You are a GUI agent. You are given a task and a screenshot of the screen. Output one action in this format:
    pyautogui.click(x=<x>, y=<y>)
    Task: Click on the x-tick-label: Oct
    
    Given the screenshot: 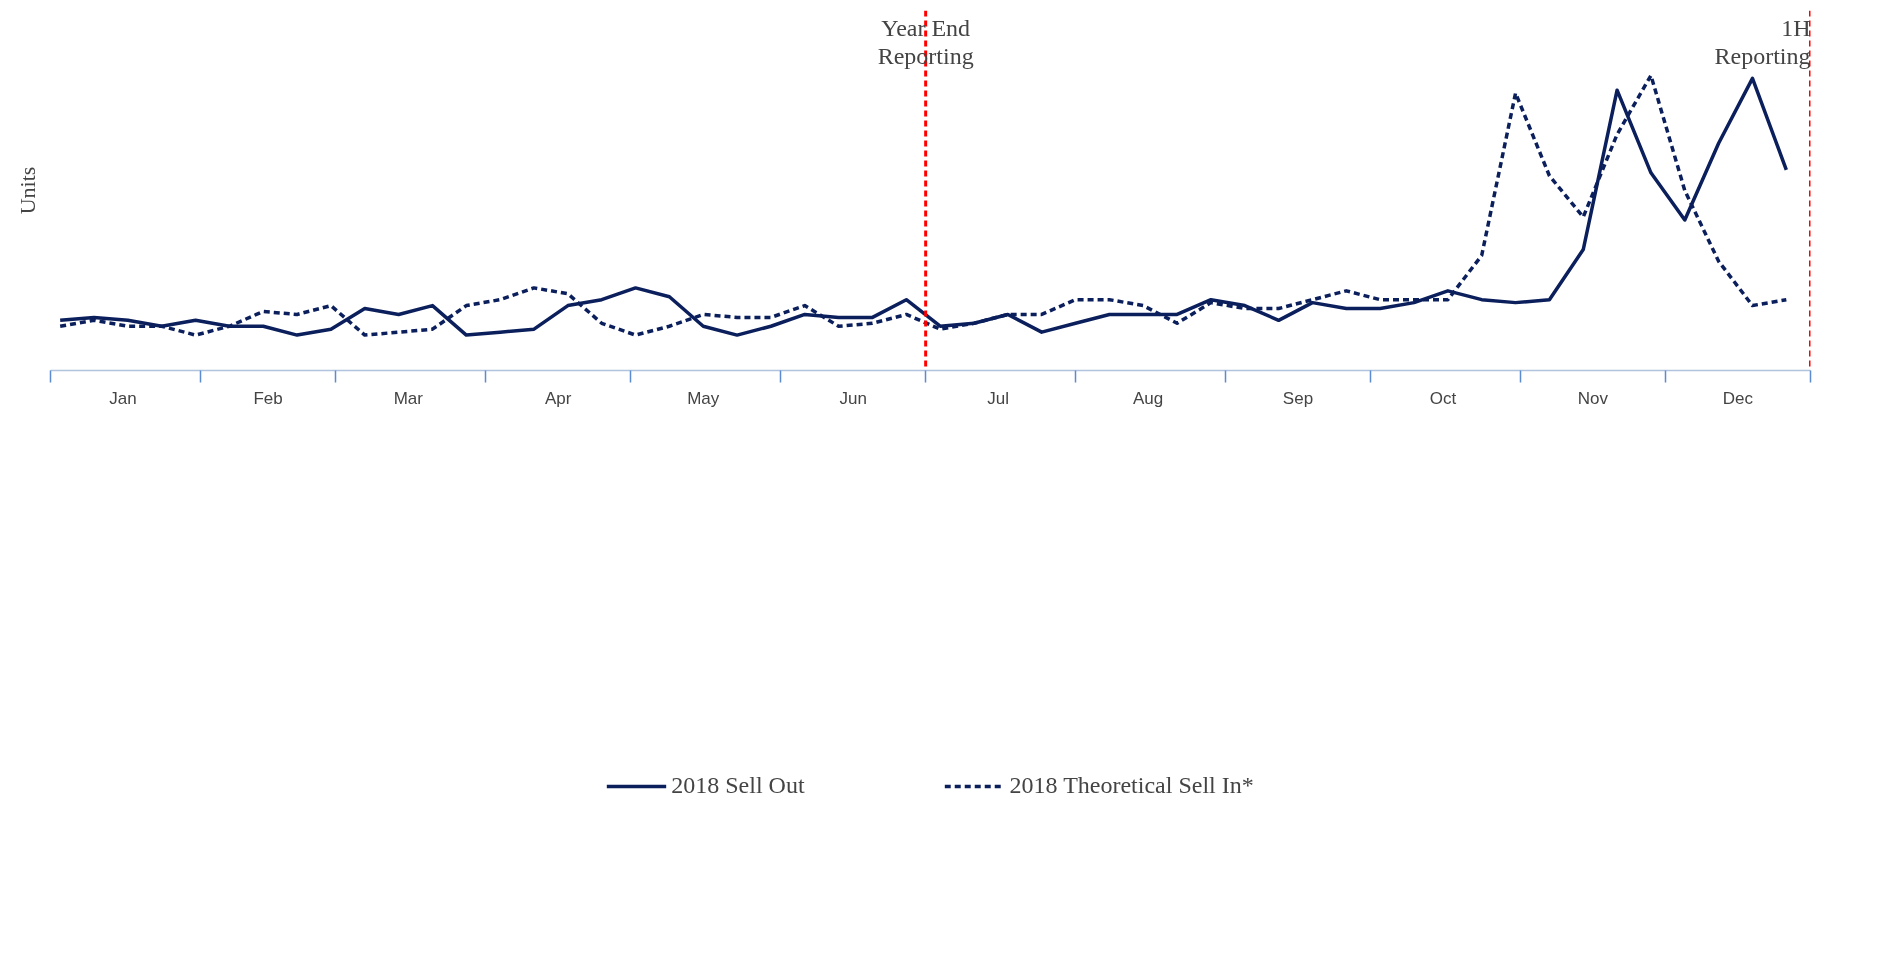 What is the action you would take?
    pyautogui.click(x=1443, y=398)
    